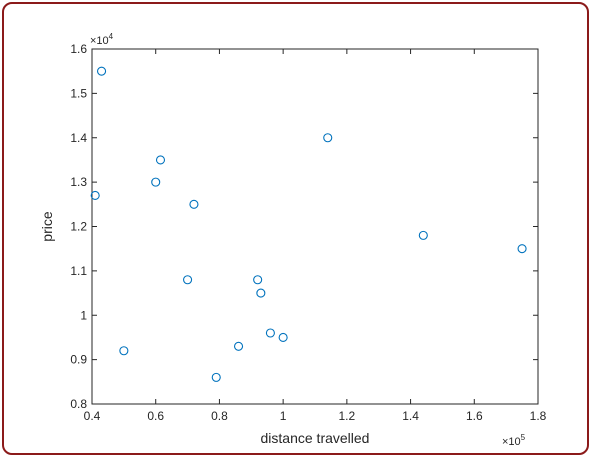 Image resolution: width=593 pixels, height=459 pixels. What do you see at coordinates (78, 404) in the screenshot?
I see `y-tick-label: 0.8` at bounding box center [78, 404].